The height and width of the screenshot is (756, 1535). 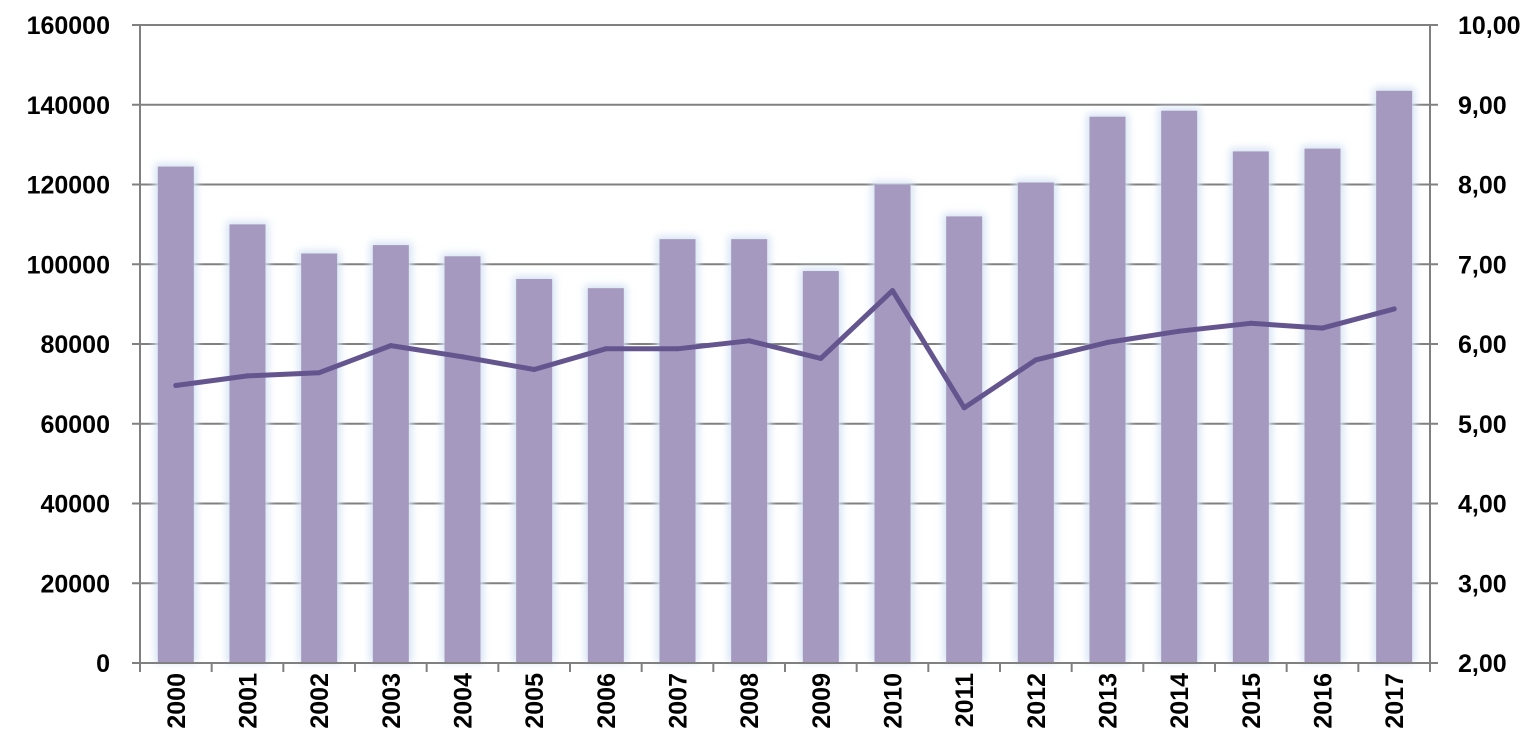 What do you see at coordinates (1180, 701) in the screenshot?
I see `x-axis-tick-label: 2014` at bounding box center [1180, 701].